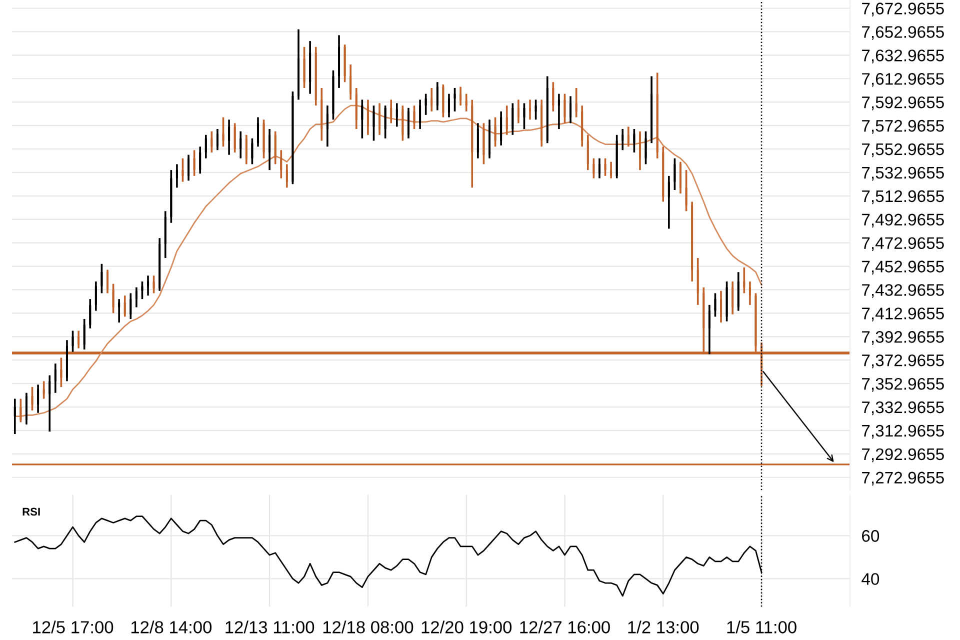 This screenshot has height=640, width=960. What do you see at coordinates (565, 627) in the screenshot?
I see `x-tick-label: 12/27 16:00` at bounding box center [565, 627].